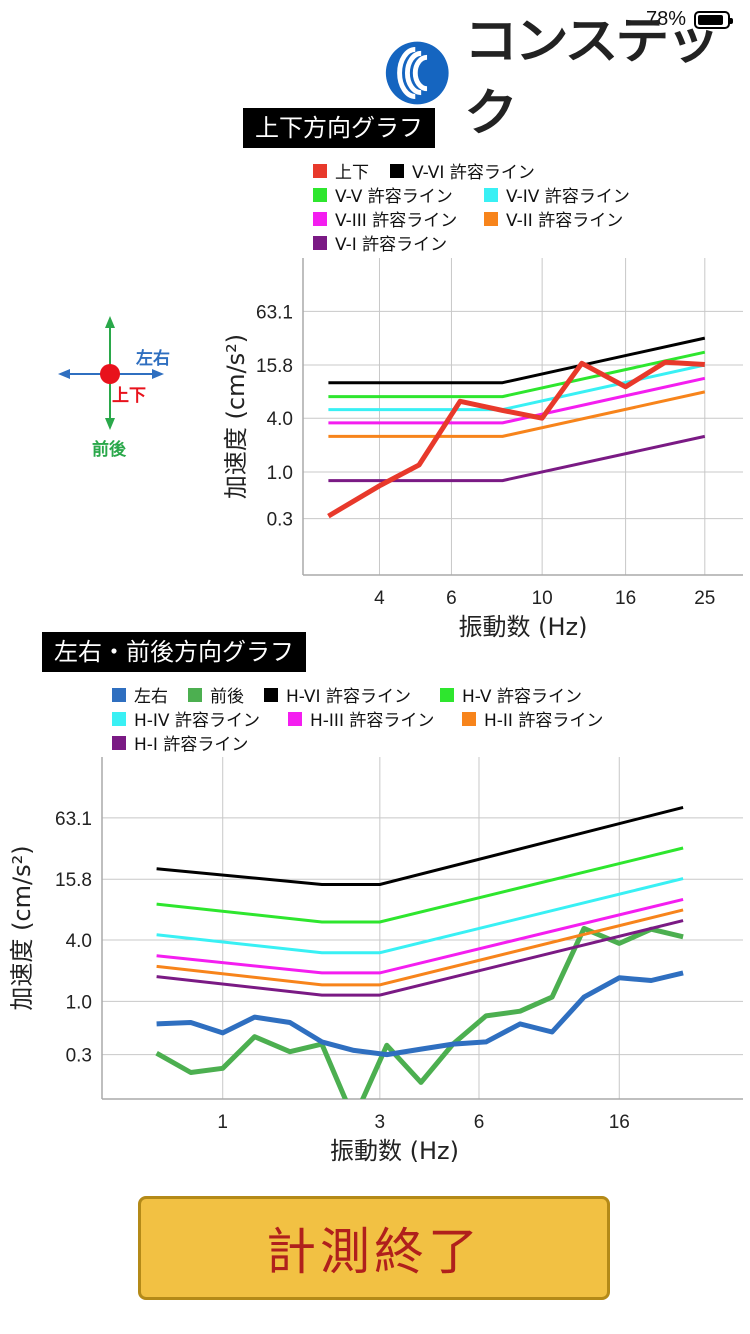  What do you see at coordinates (151, 697) in the screenshot?
I see `legend-label: 左右` at bounding box center [151, 697].